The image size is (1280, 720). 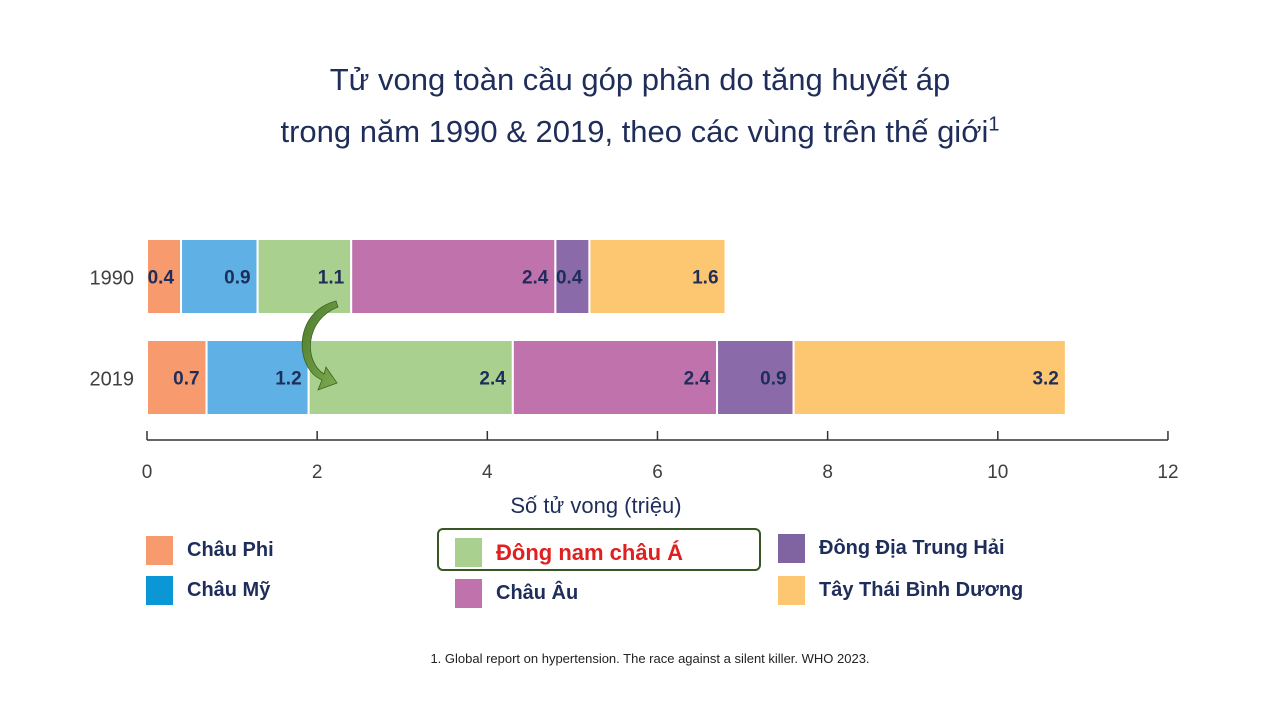 I want to click on x-tick-label-2: 2, so click(x=317, y=472).